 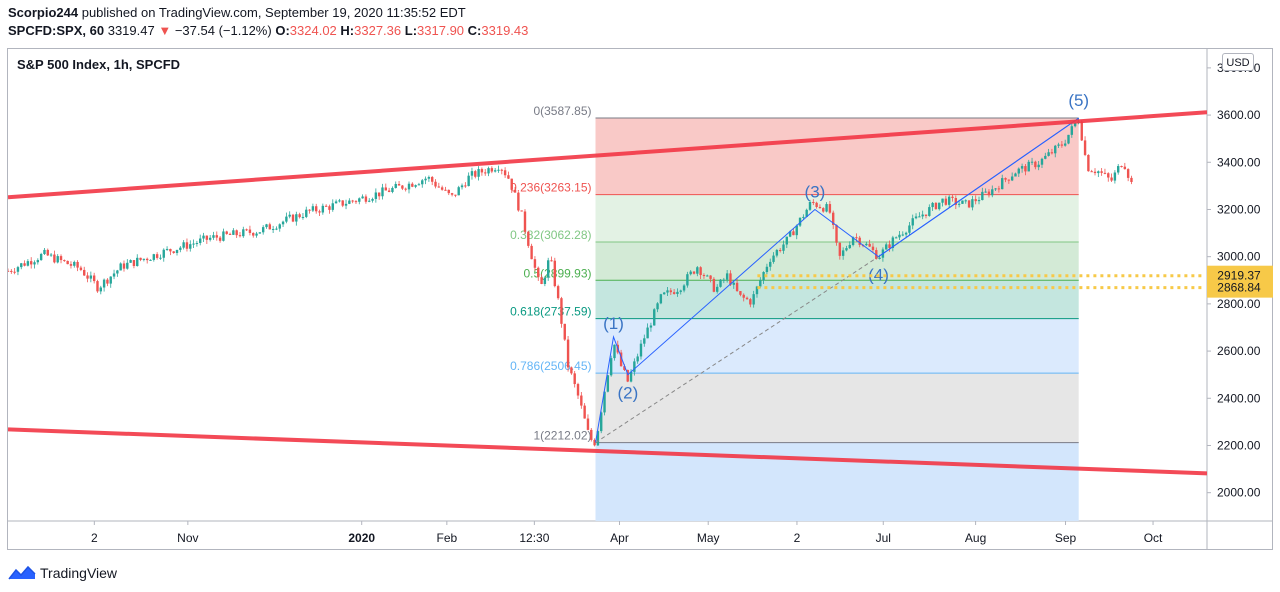 What do you see at coordinates (43, 12) in the screenshot?
I see `author-name: Scorpio244` at bounding box center [43, 12].